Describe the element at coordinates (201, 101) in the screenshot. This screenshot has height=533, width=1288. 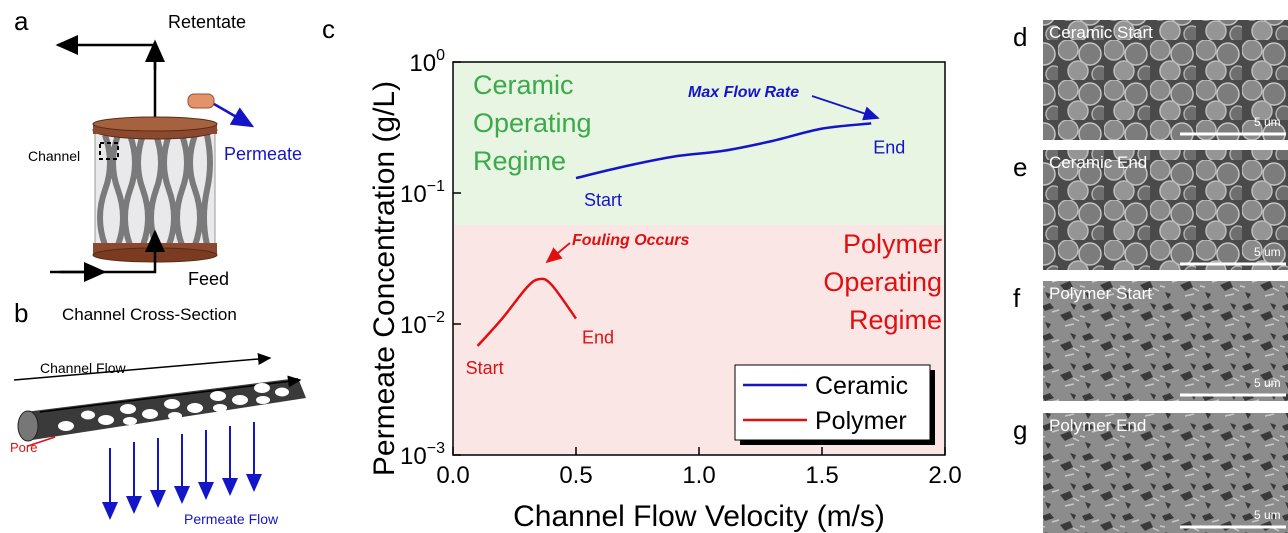
I see `permeate-port` at that location.